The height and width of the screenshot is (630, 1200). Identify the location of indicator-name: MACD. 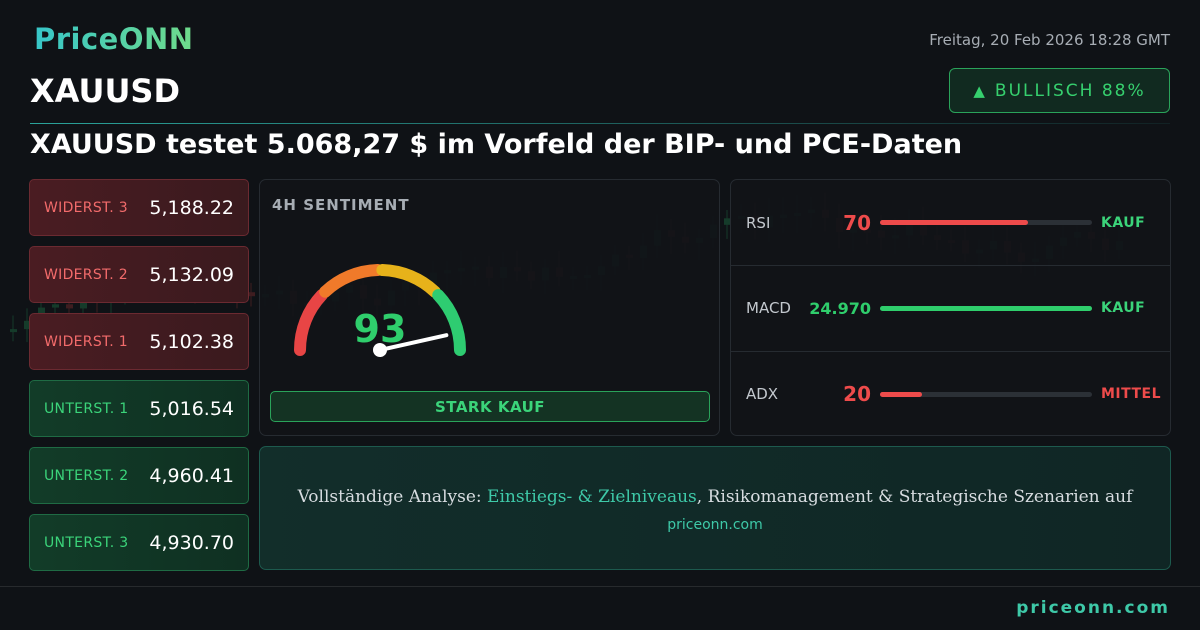
(768, 308).